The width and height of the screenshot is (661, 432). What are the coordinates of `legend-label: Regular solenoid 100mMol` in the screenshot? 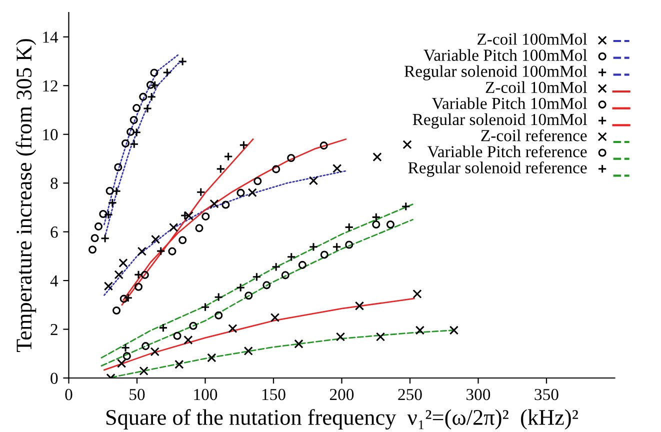 It's located at (495, 72).